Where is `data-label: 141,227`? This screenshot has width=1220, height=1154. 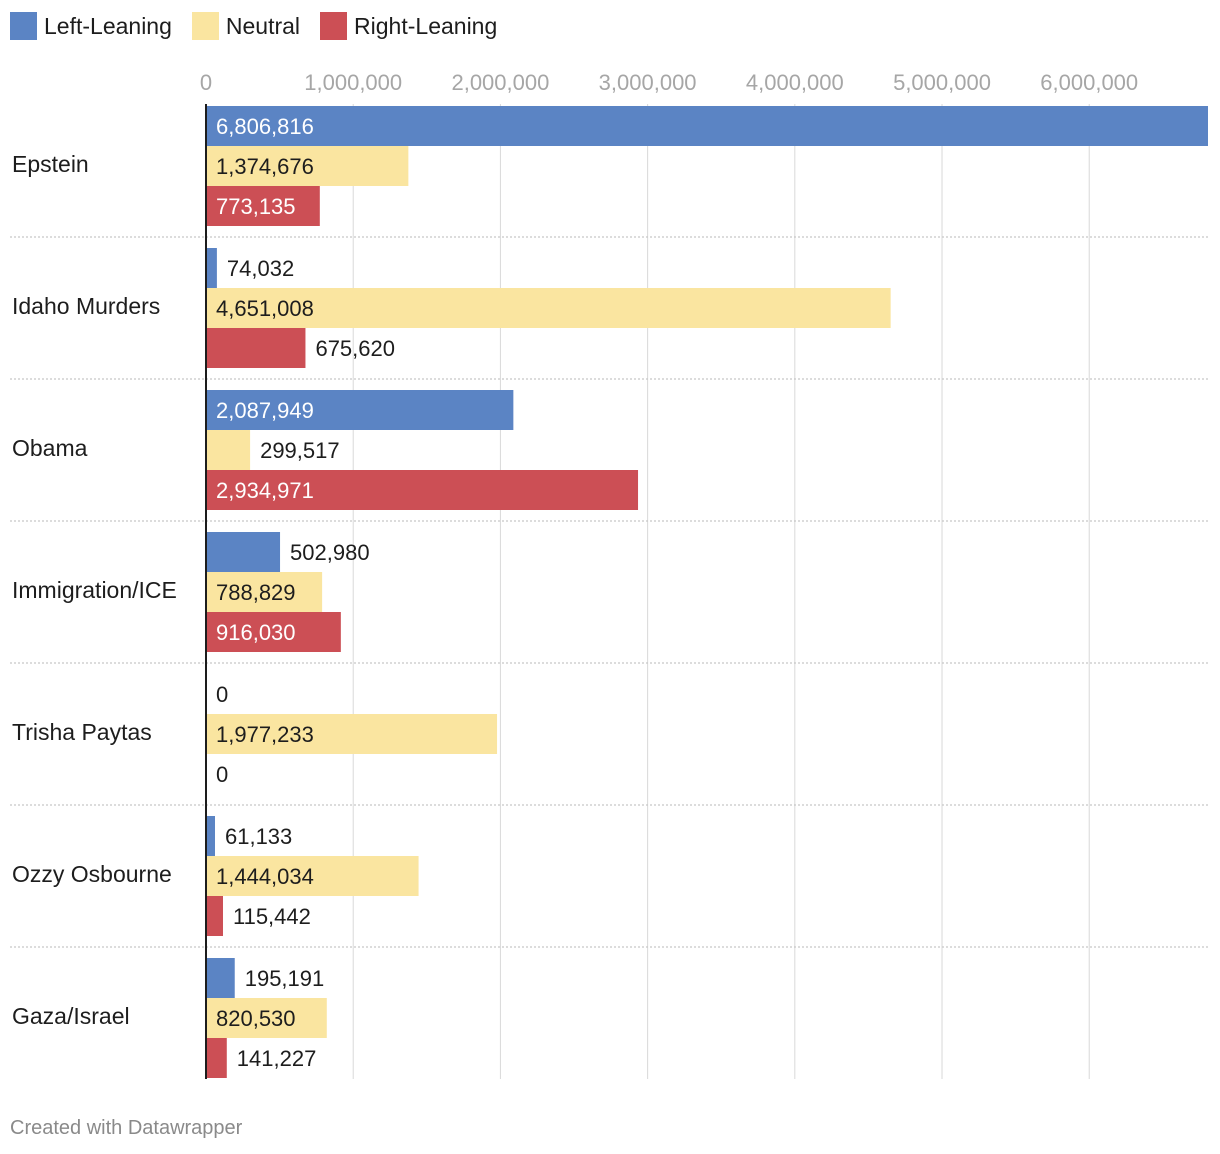
data-label: 141,227 is located at coordinates (277, 1058).